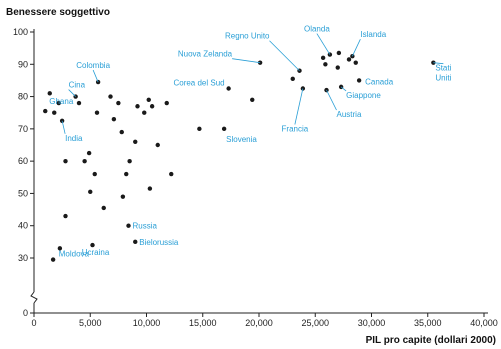 This screenshot has height=349, width=501. I want to click on y-tick-label: 60, so click(23, 161).